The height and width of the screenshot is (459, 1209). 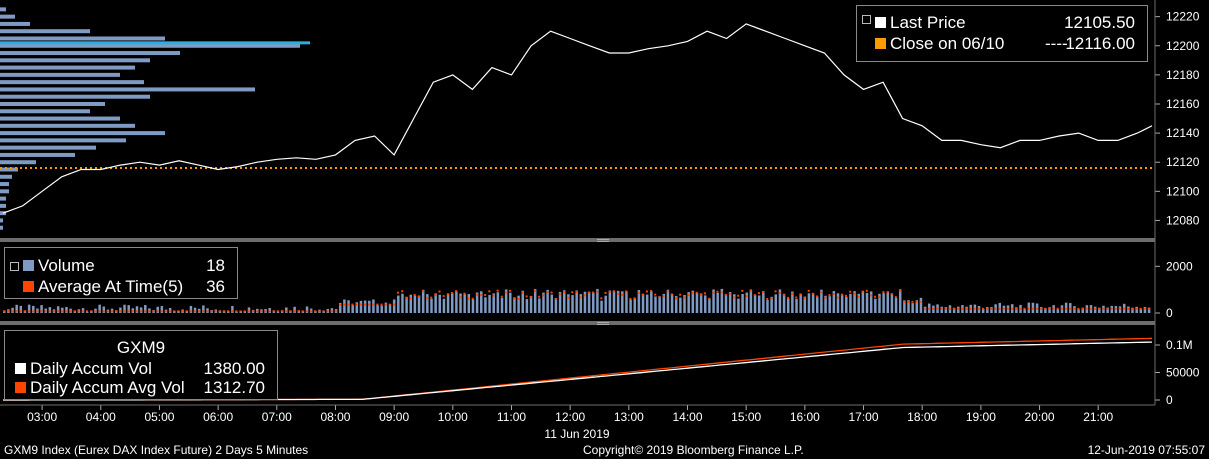 I want to click on last-price-swatch, so click(x=880, y=23).